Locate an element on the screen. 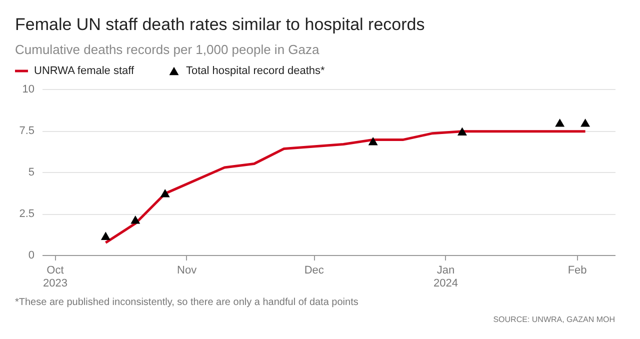 This screenshot has width=640, height=339. y-tick-label: 0 is located at coordinates (31, 256).